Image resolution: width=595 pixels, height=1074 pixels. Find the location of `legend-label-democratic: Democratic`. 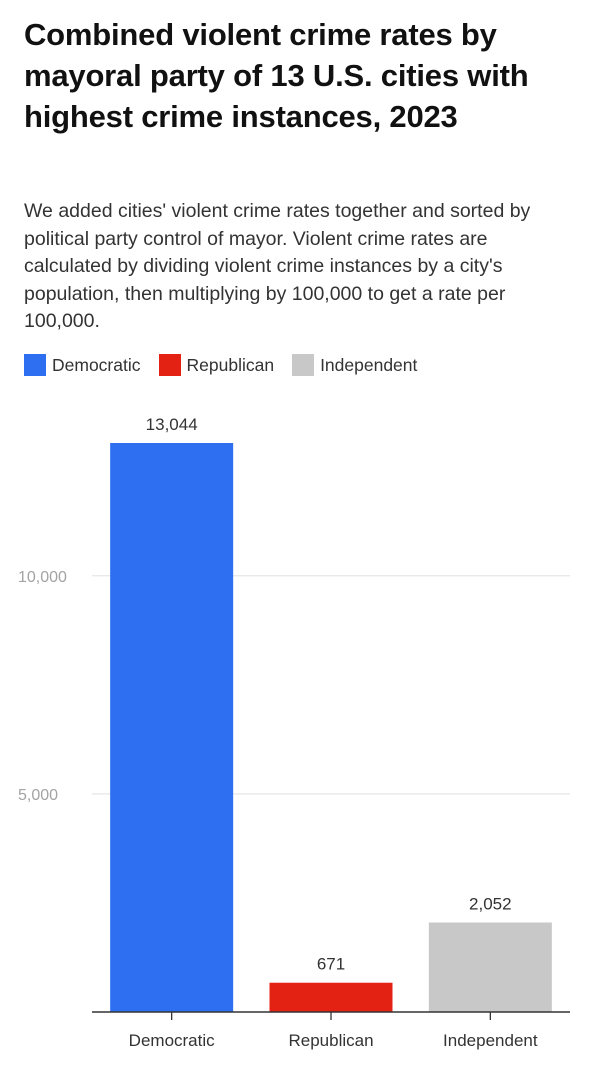

legend-label-democratic: Democratic is located at coordinates (96, 364).